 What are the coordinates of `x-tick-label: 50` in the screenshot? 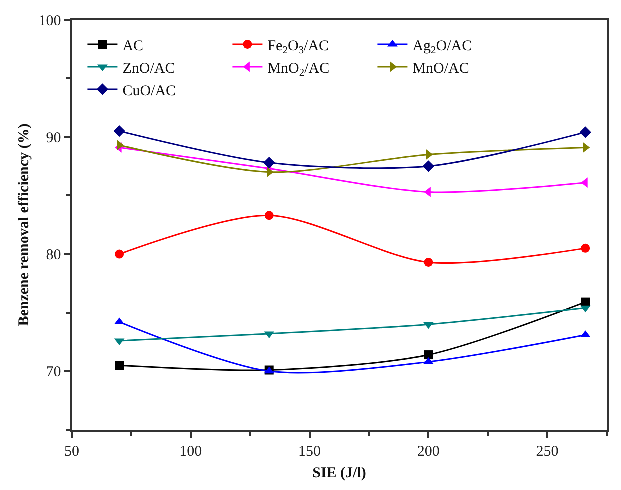 It's located at (72, 452).